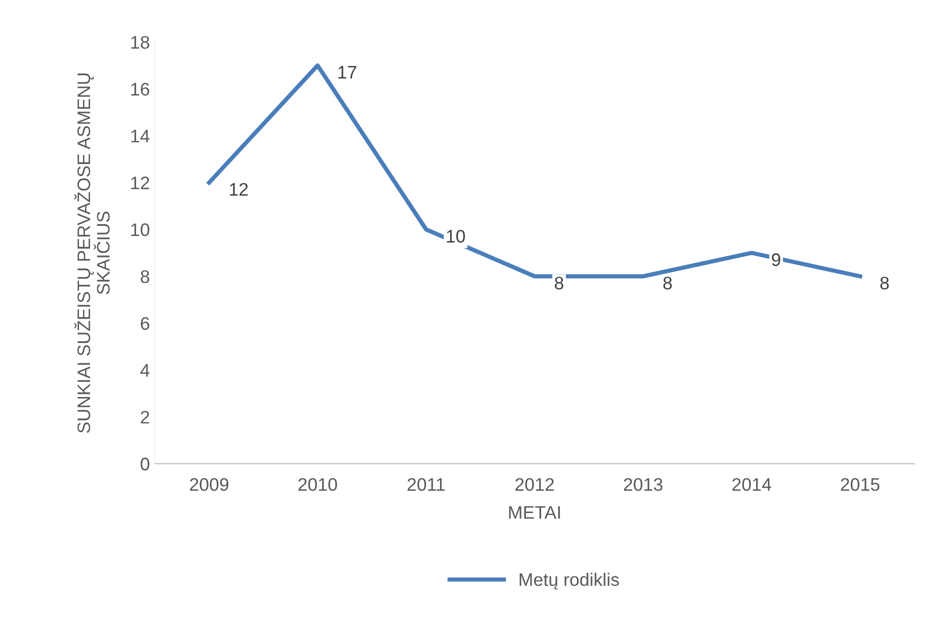 This screenshot has width=933, height=637. Describe the element at coordinates (752, 484) in the screenshot. I see `x-tick-label: 2014` at that location.